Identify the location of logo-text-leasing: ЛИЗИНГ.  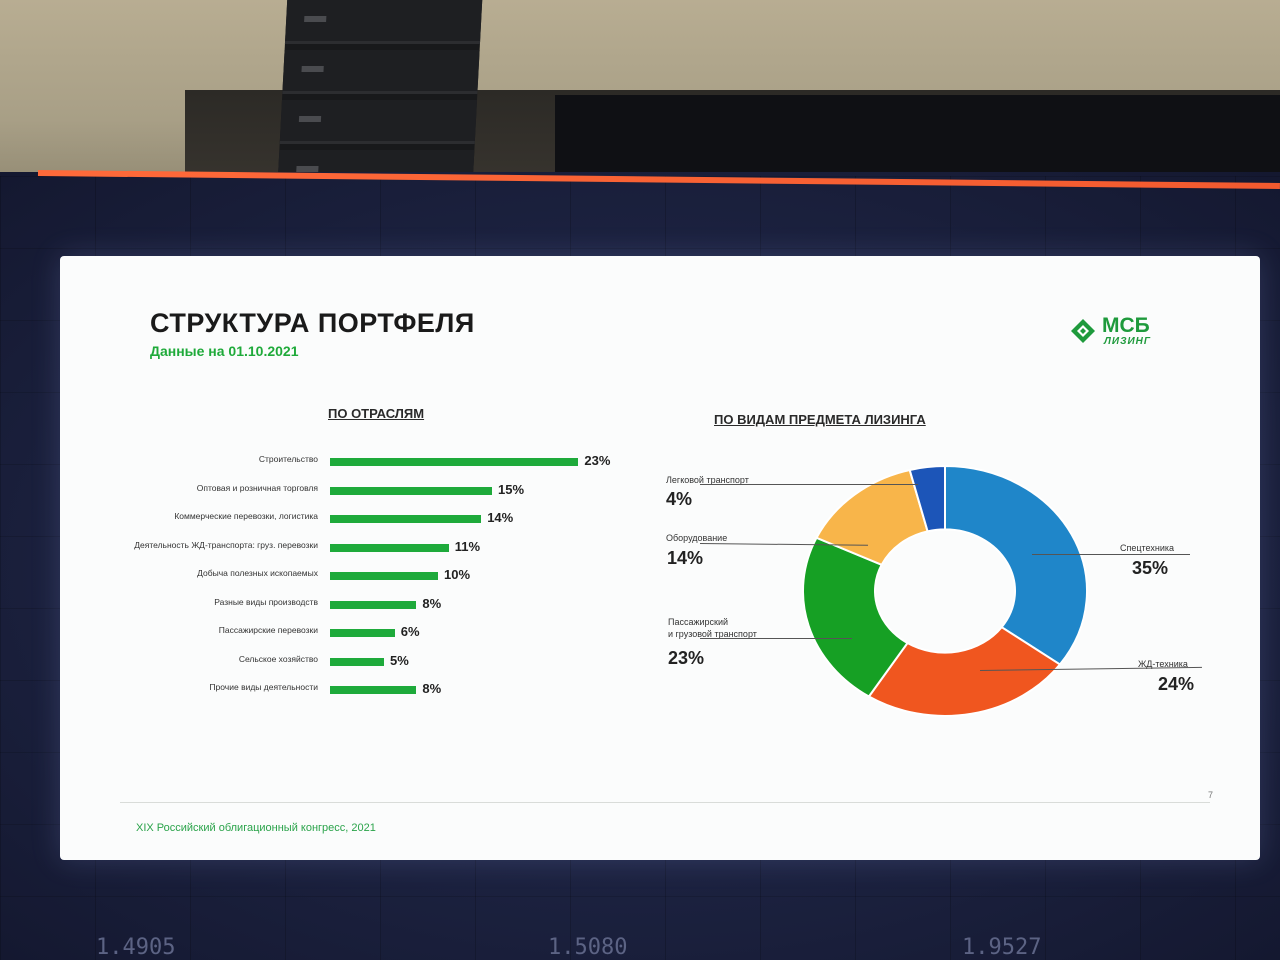
(1128, 341).